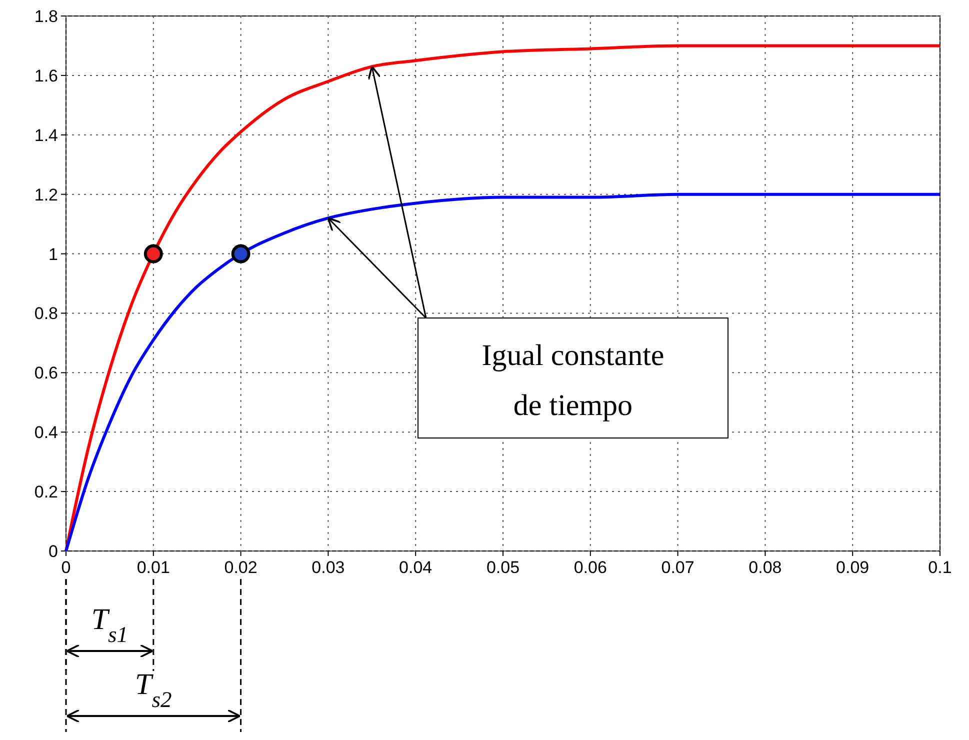 The image size is (969, 740). I want to click on x-tick-label: 0.06, so click(590, 567).